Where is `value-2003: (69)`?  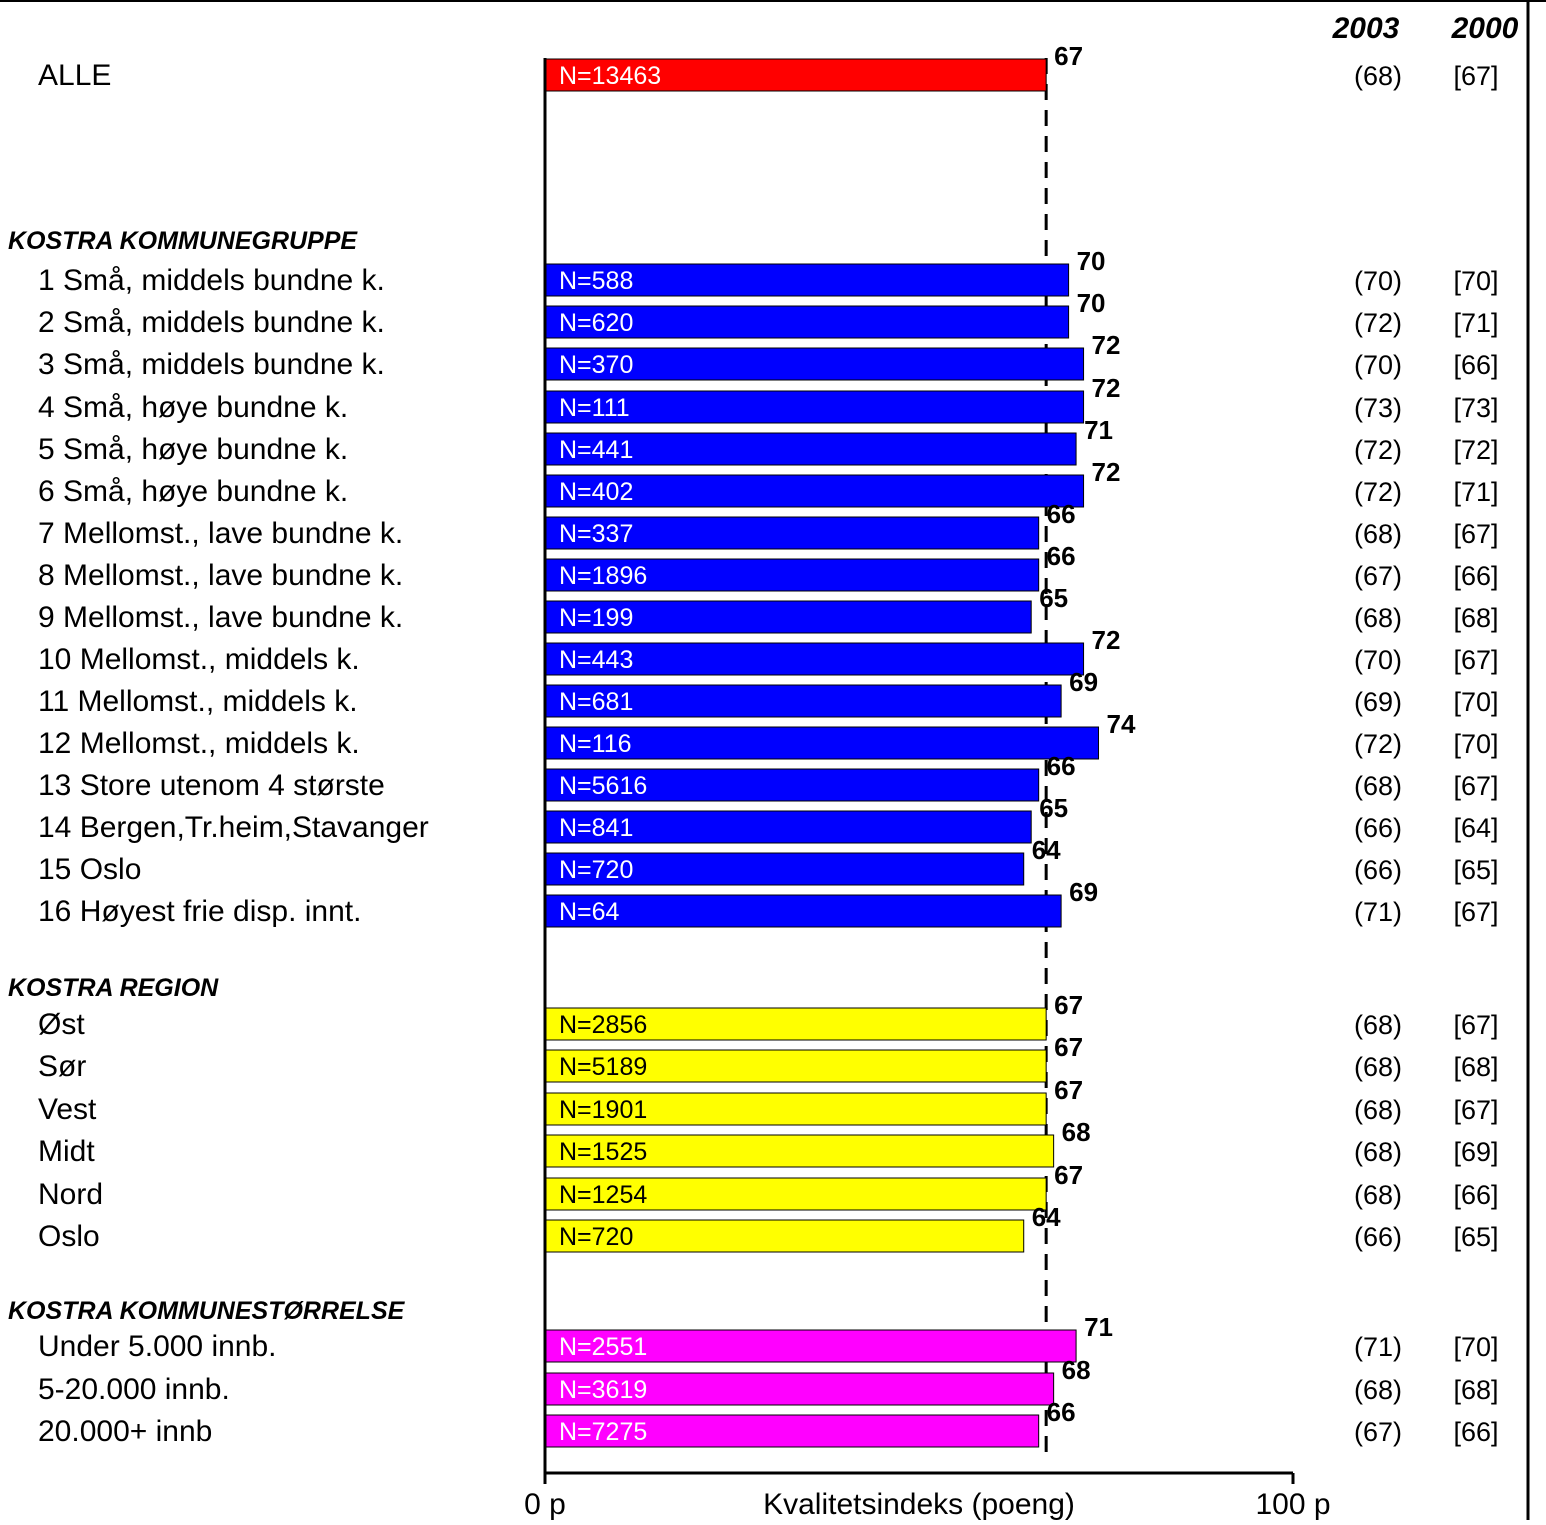 value-2003: (69) is located at coordinates (1378, 702).